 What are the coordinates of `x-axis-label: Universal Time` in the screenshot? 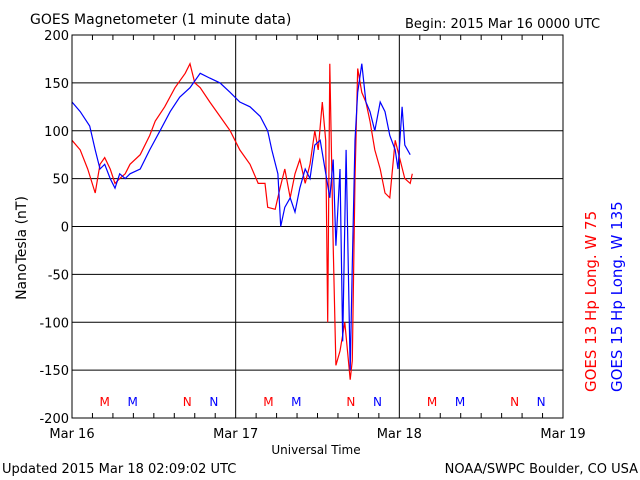 It's located at (315, 450).